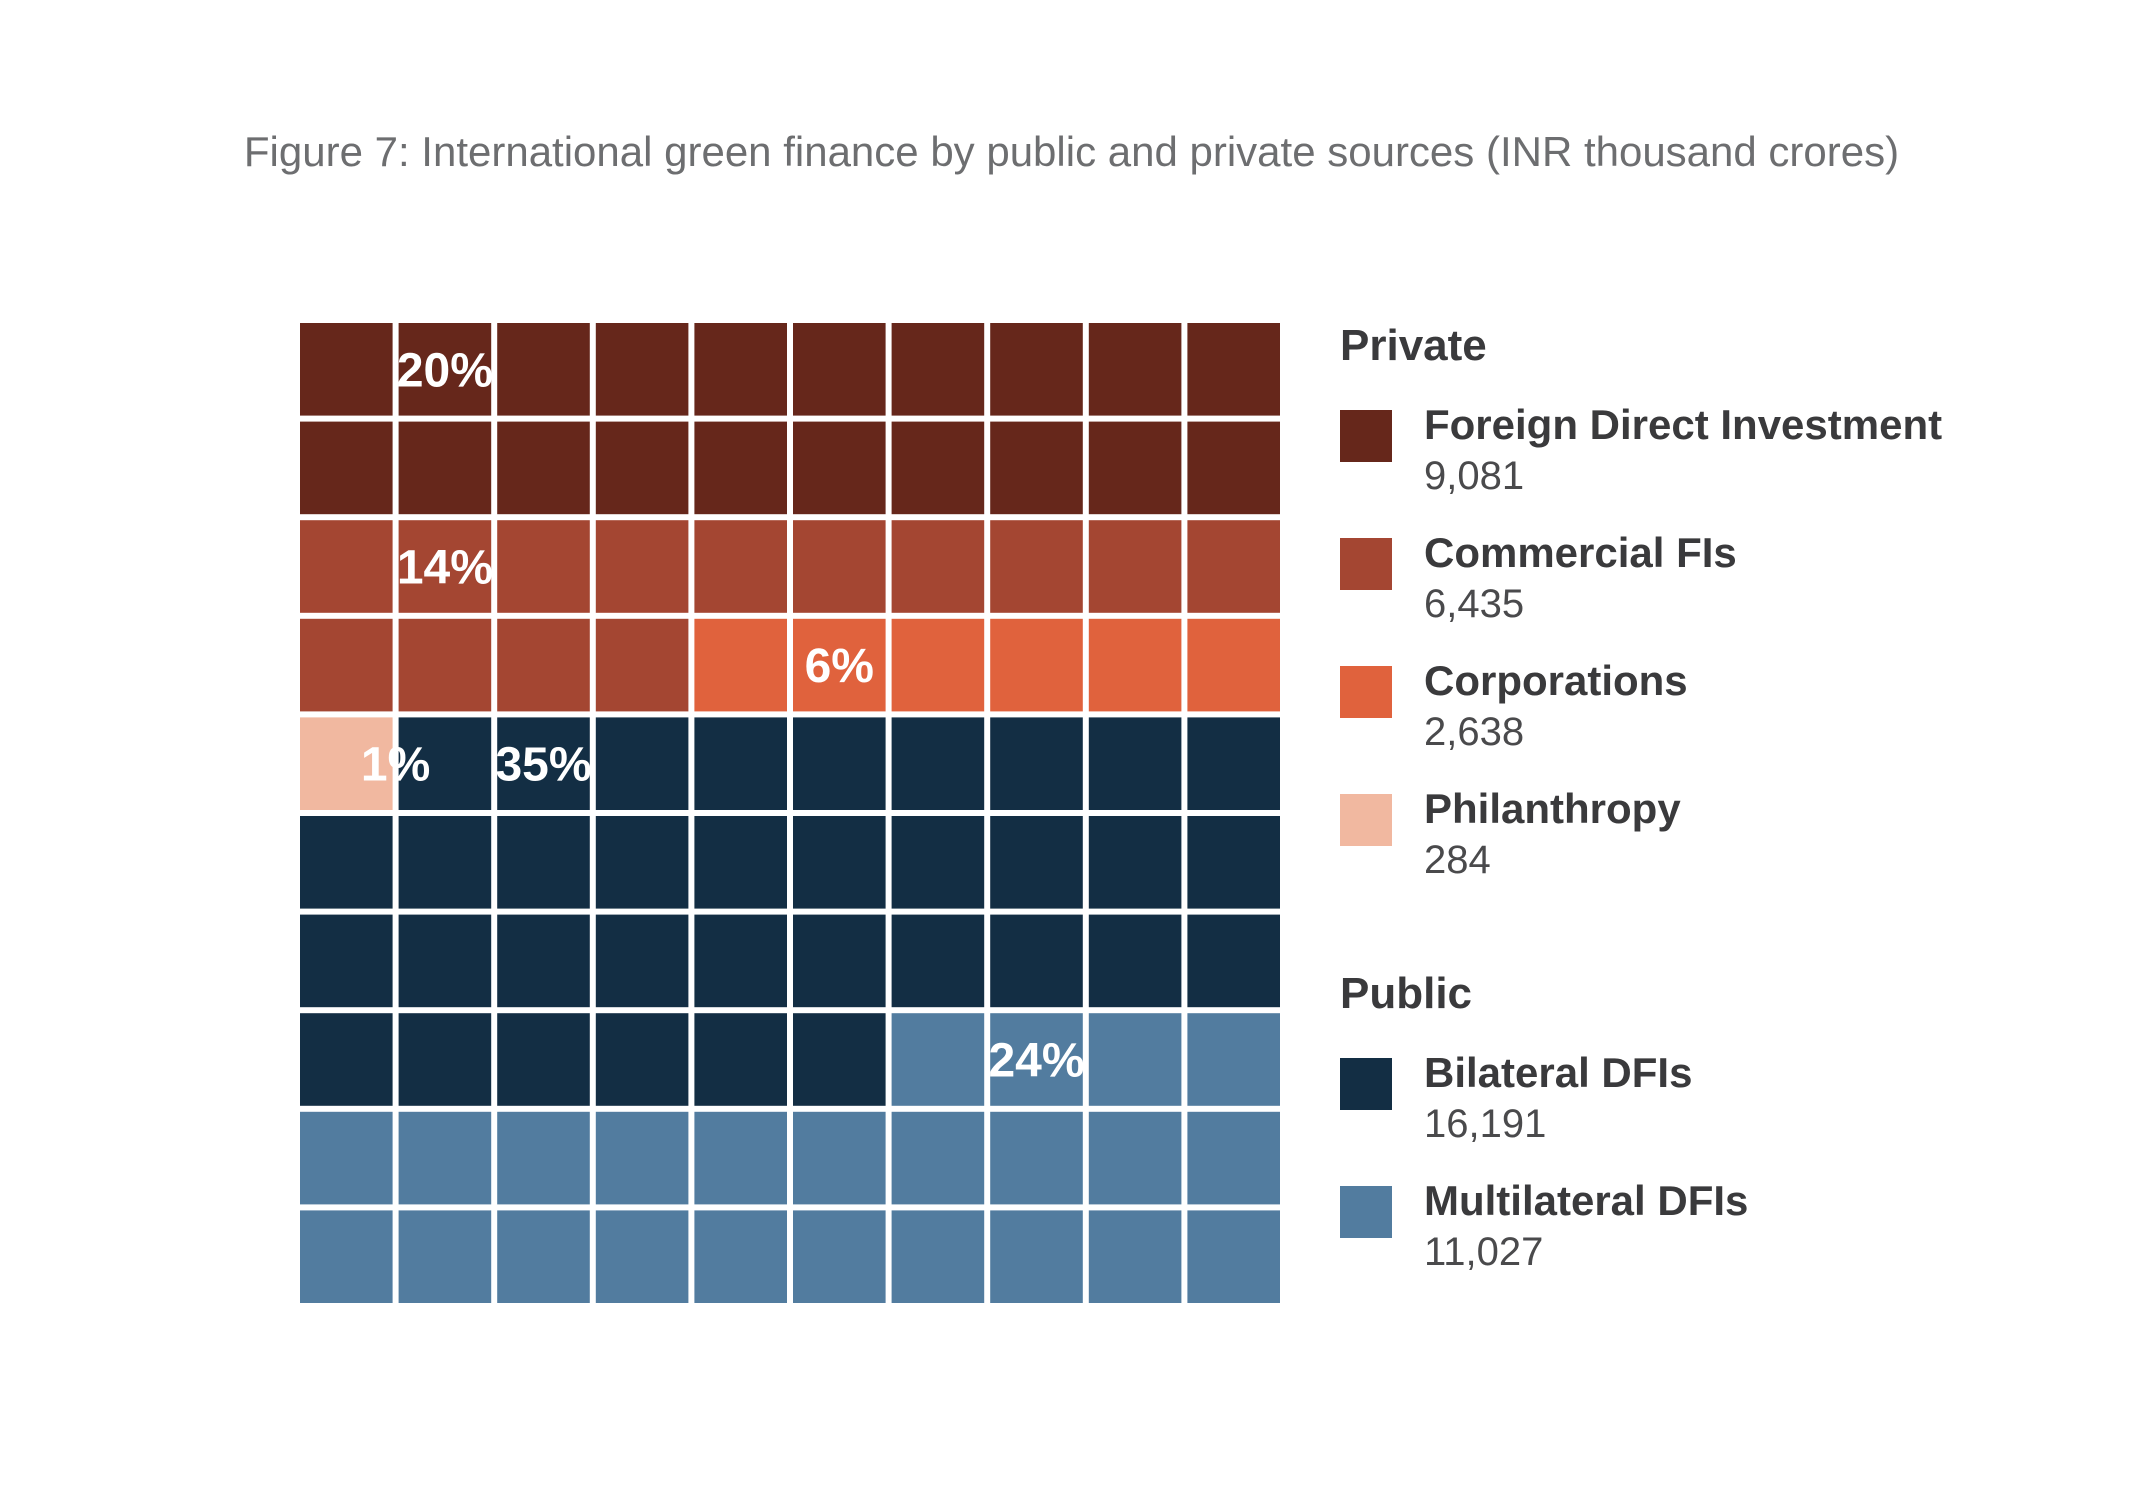  What do you see at coordinates (1730, 592) in the screenshot?
I see `legend-item-commercial-fis: Commercial FIs 6,435` at bounding box center [1730, 592].